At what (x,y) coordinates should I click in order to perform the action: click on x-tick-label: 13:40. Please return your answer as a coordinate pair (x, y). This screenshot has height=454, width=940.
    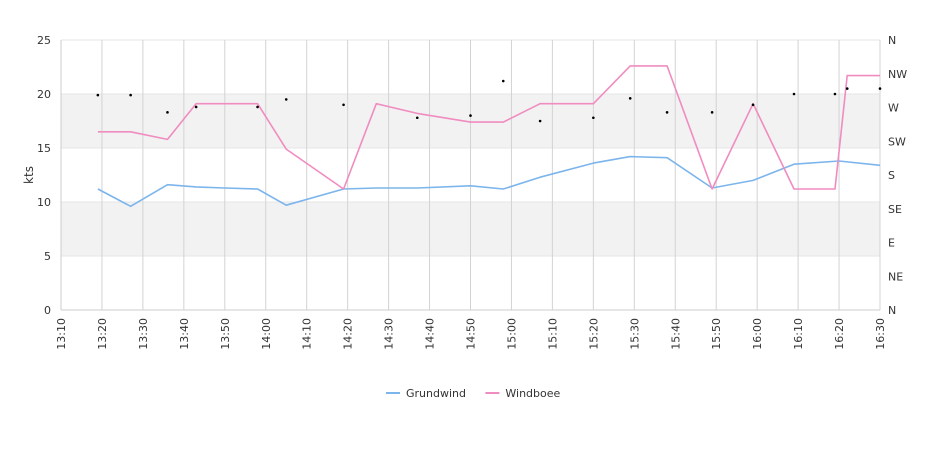
    Looking at the image, I should click on (184, 334).